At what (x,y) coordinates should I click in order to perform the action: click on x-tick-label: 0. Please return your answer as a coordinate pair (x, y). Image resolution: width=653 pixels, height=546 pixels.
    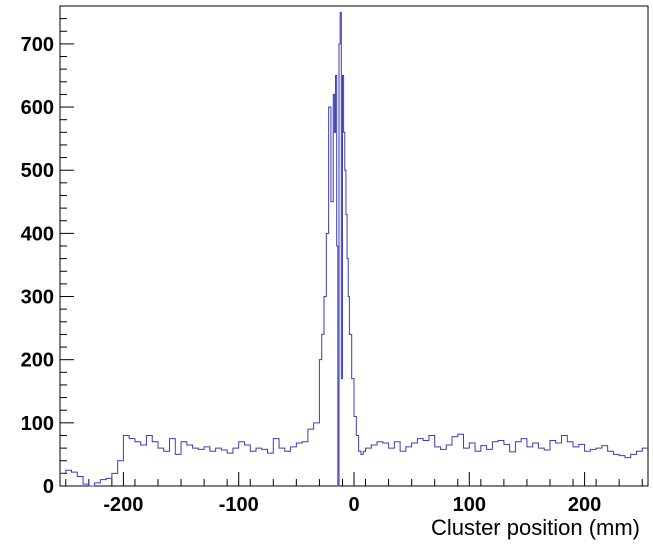
    Looking at the image, I should click on (353, 505).